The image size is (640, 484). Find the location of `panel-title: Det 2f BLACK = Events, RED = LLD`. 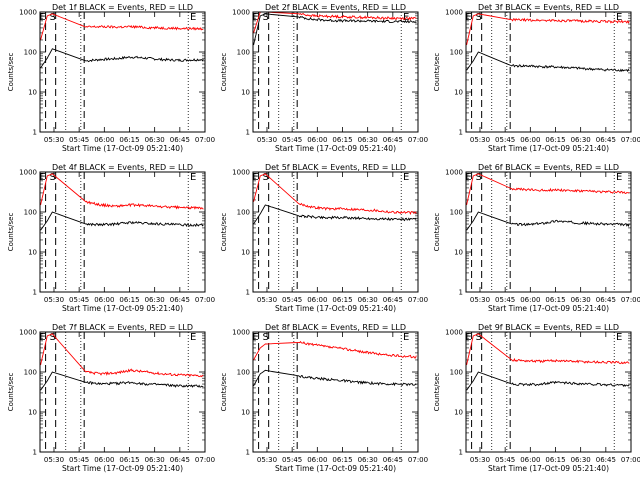

panel-title: Det 2f BLACK = Events, RED = LLD is located at coordinates (335, 7).